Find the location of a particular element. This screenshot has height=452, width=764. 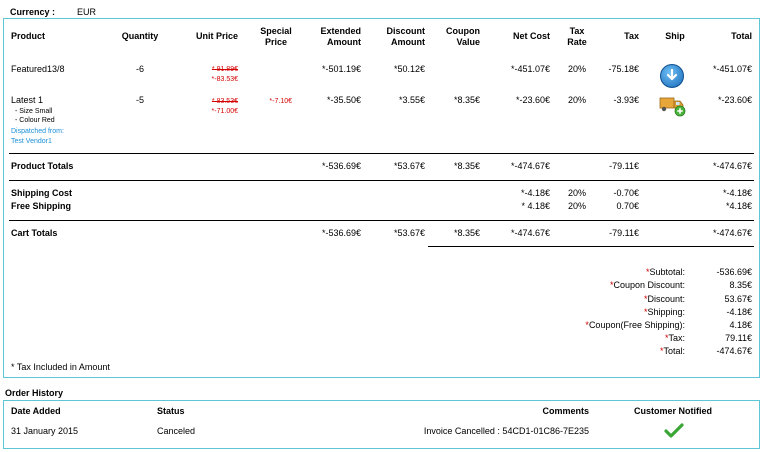

col-header-quantity: Quantity is located at coordinates (140, 36).